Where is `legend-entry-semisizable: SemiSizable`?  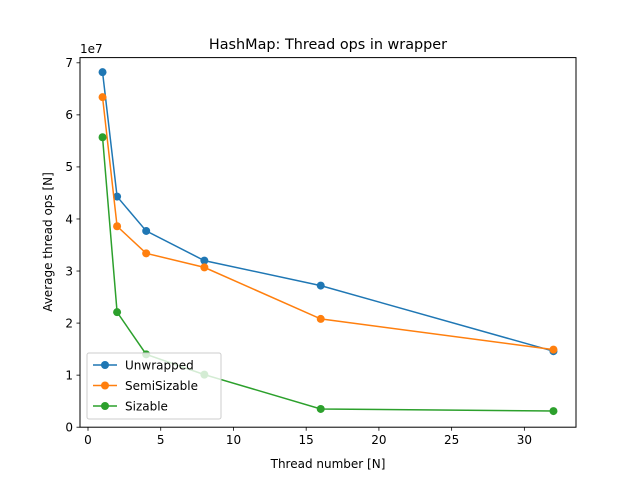 legend-entry-semisizable: SemiSizable is located at coordinates (145, 386).